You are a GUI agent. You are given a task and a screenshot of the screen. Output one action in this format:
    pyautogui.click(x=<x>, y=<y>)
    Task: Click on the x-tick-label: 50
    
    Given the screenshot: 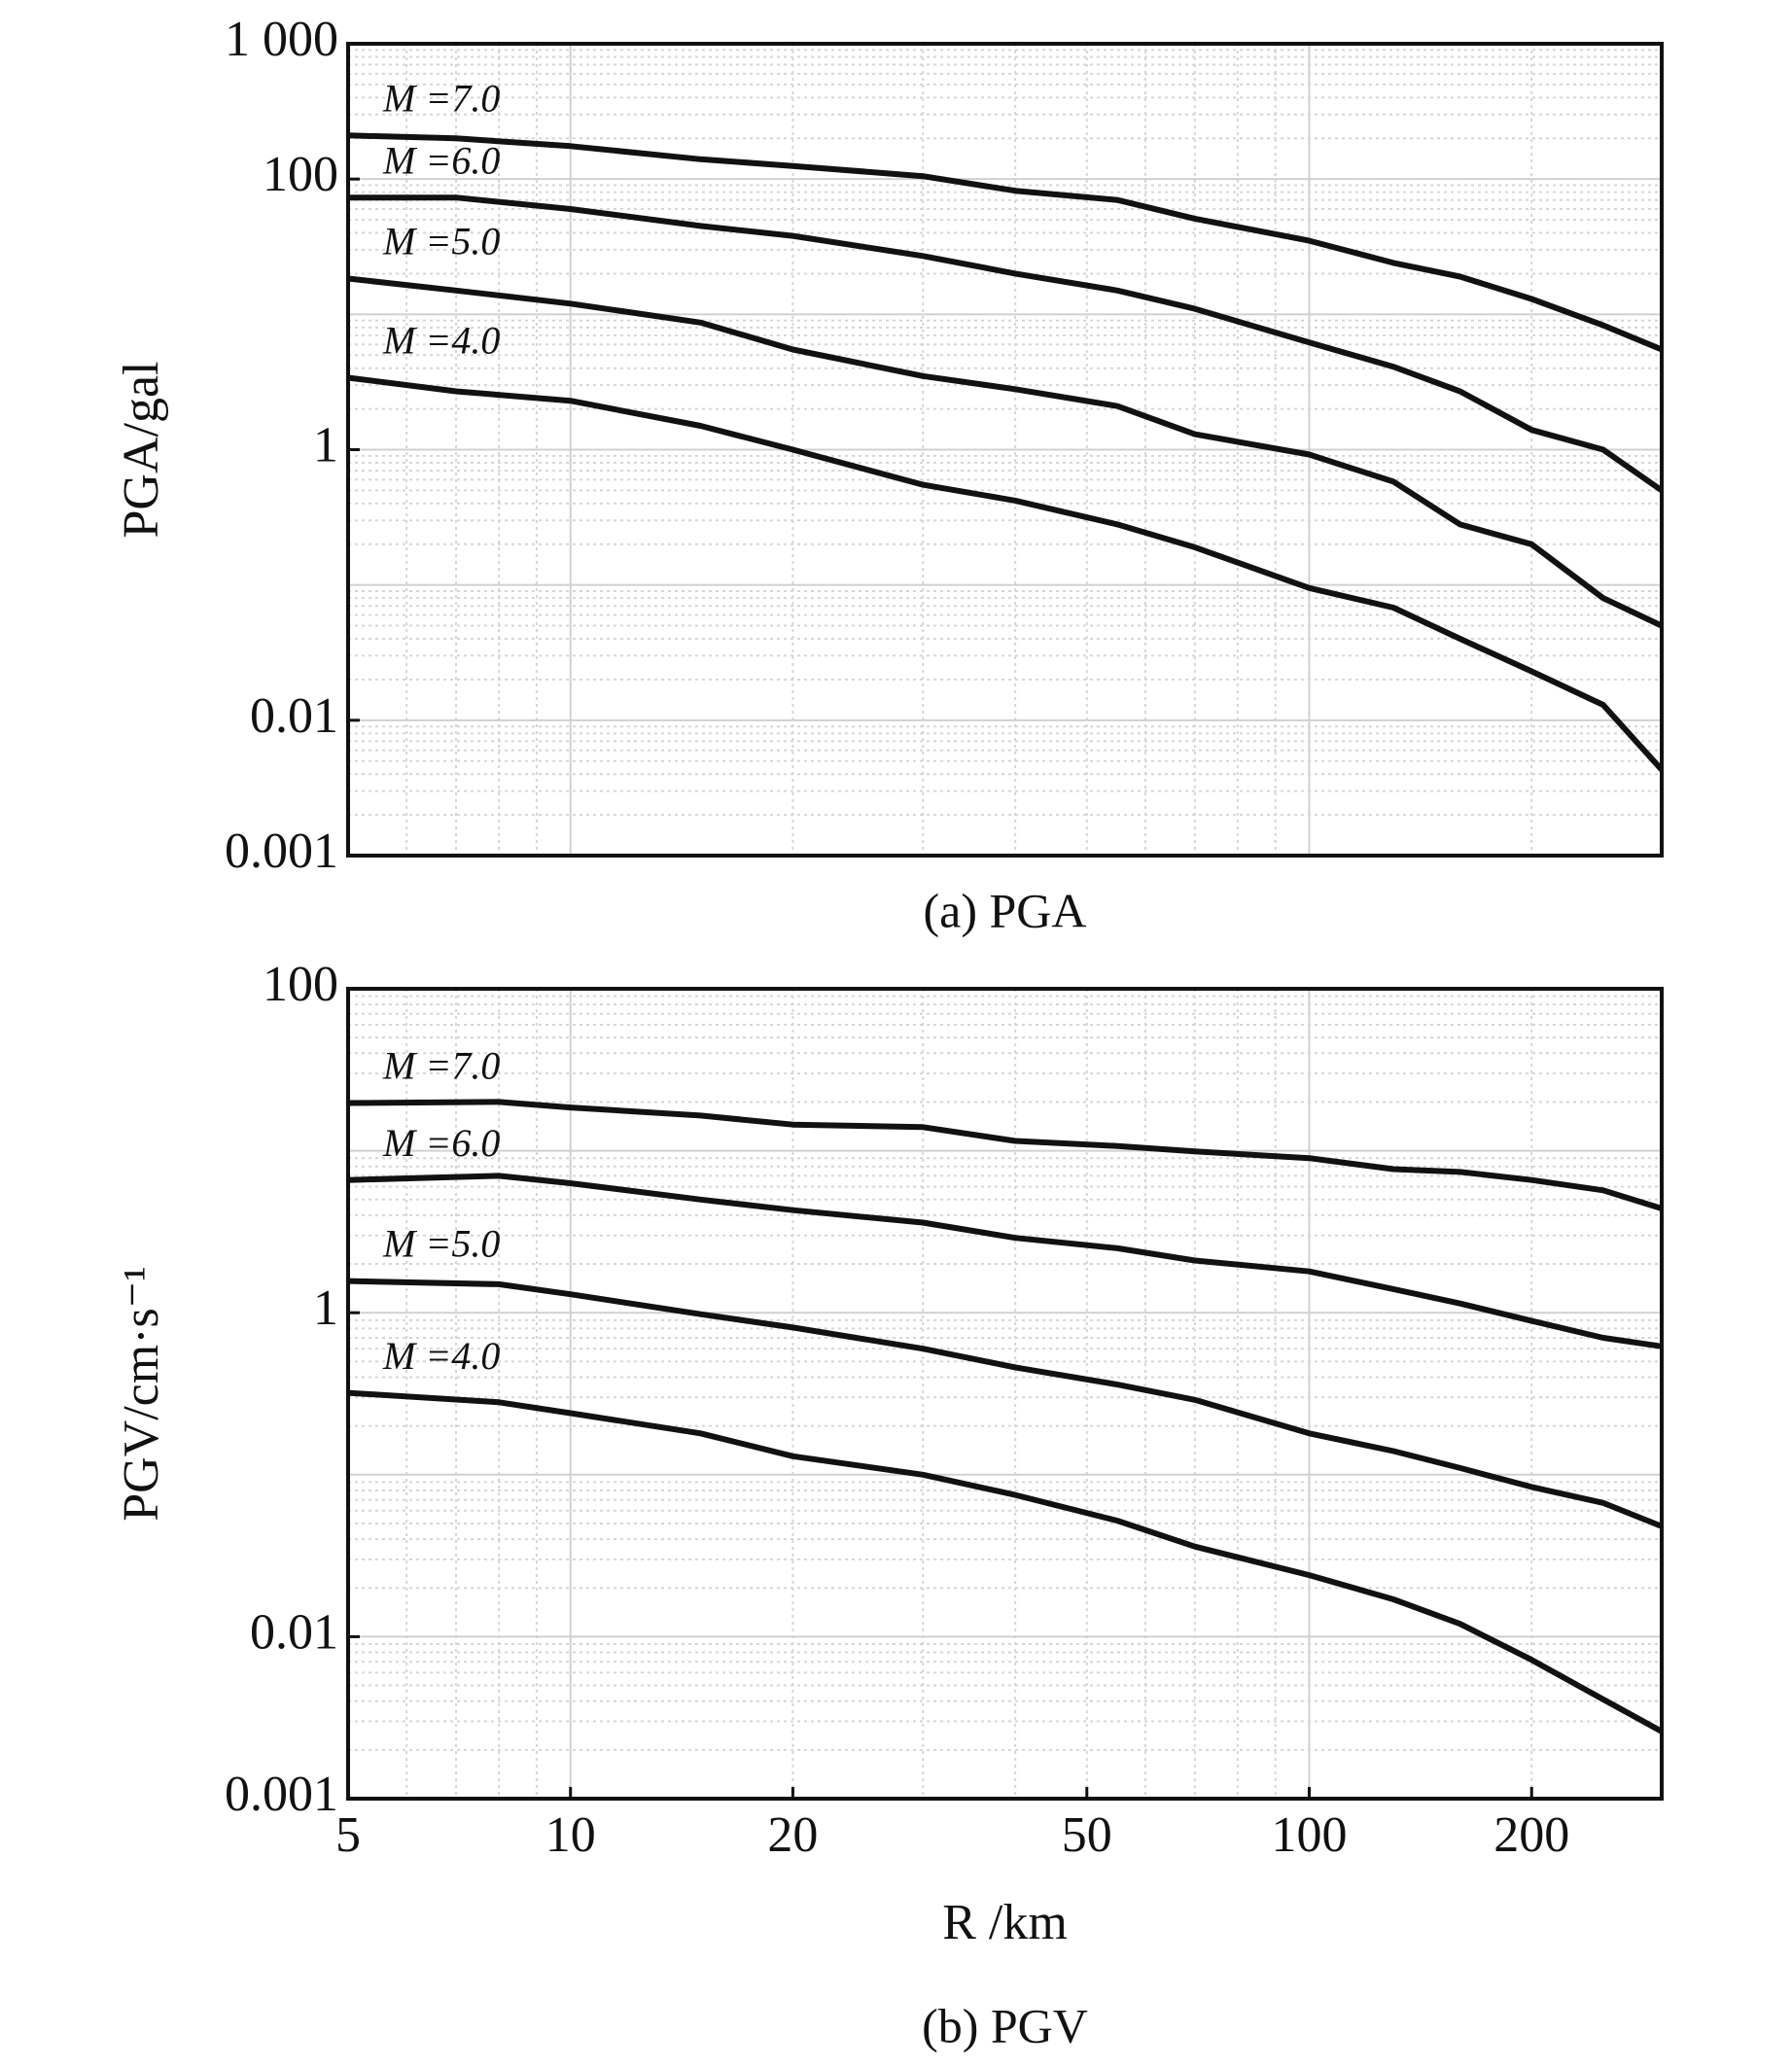 What is the action you would take?
    pyautogui.click(x=1087, y=1835)
    